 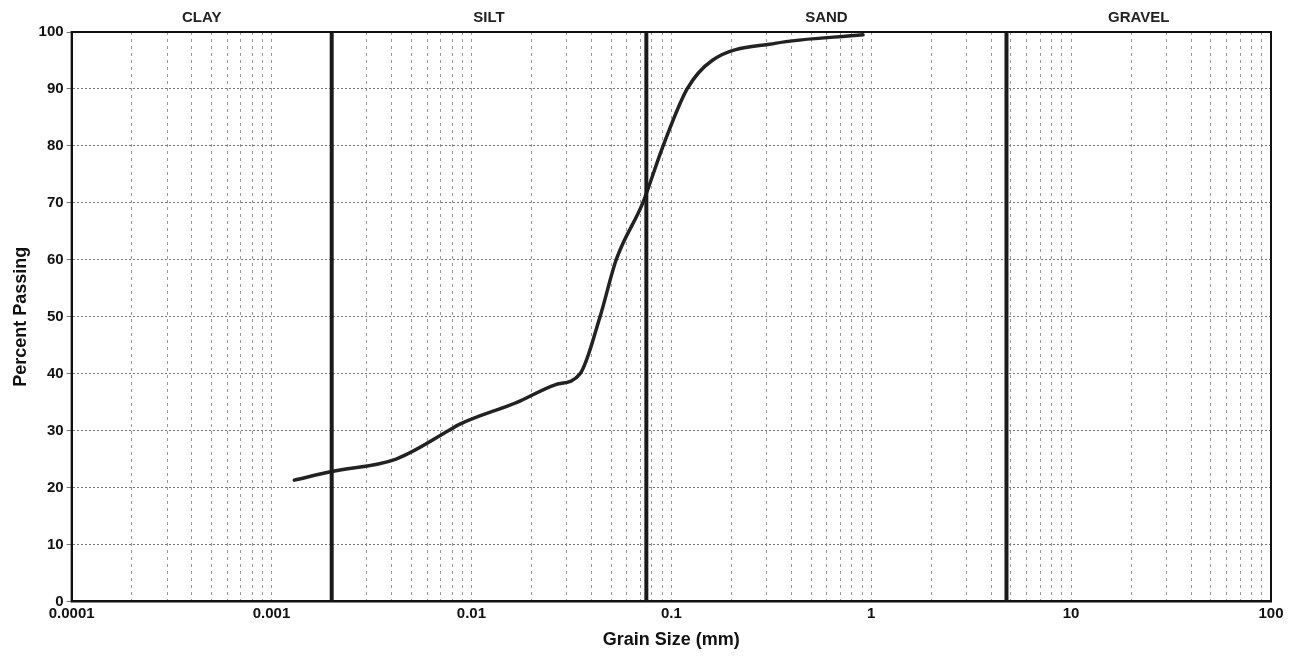 What do you see at coordinates (1139, 17) in the screenshot?
I see `text: GRAVEL` at bounding box center [1139, 17].